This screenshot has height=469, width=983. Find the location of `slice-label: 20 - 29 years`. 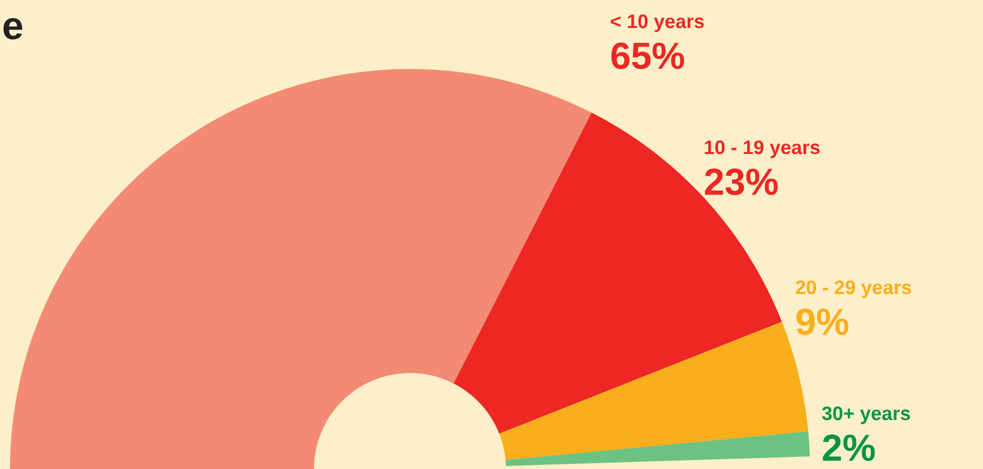

slice-label: 20 - 29 years is located at coordinates (854, 289).